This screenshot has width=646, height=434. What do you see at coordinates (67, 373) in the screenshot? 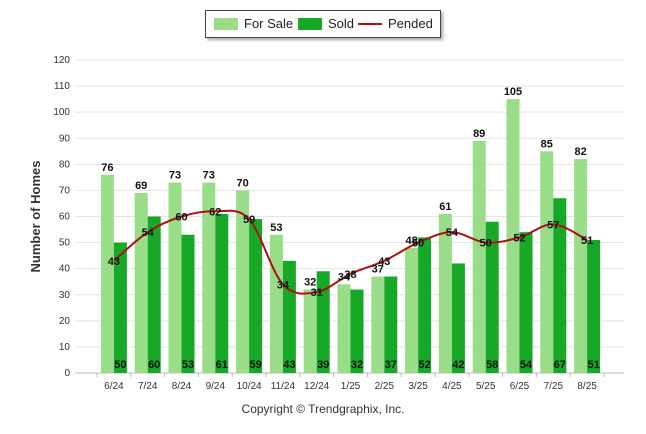
I see `y-tick-label: 0` at bounding box center [67, 373].